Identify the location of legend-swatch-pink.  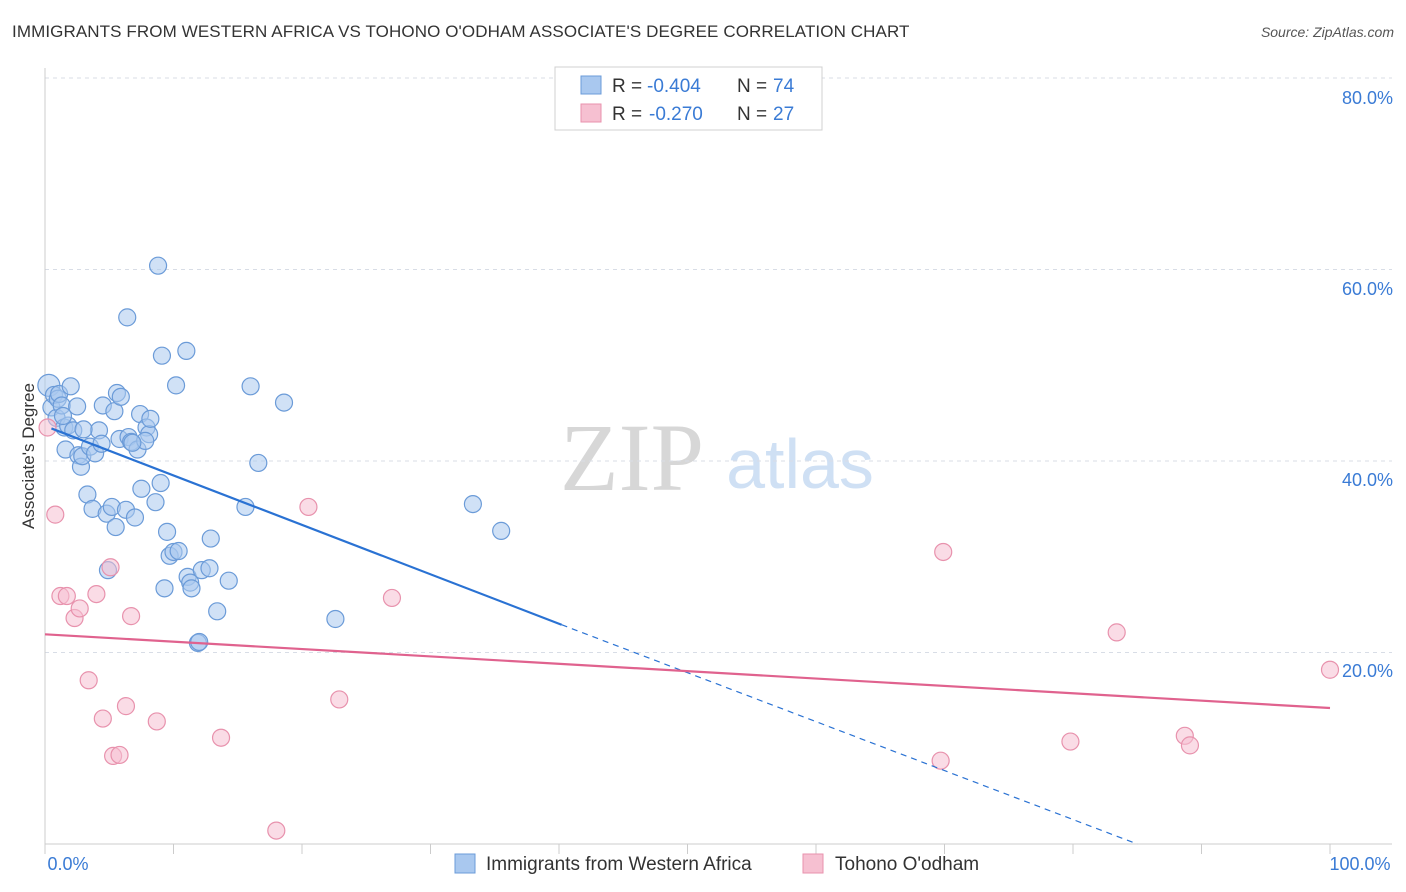
(591, 113).